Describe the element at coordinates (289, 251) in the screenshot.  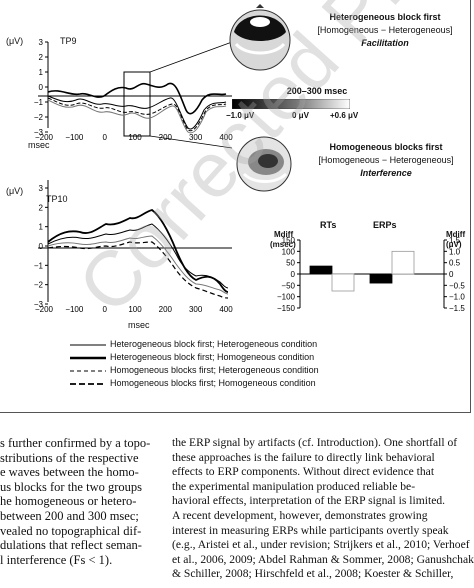
I see `left-tick-label: 100` at that location.